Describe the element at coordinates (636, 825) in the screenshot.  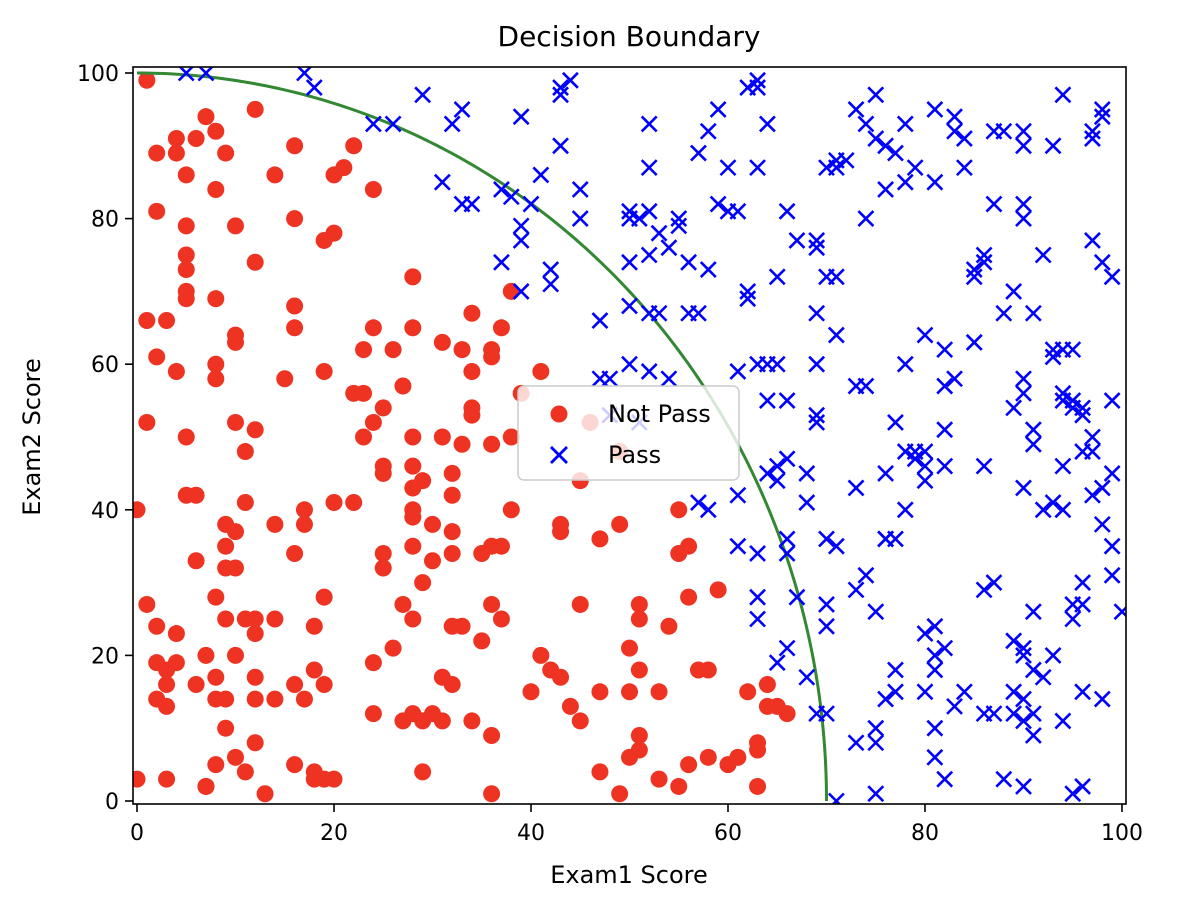
I see `x-axis-ticks: 0 20 40 60 80 100` at that location.